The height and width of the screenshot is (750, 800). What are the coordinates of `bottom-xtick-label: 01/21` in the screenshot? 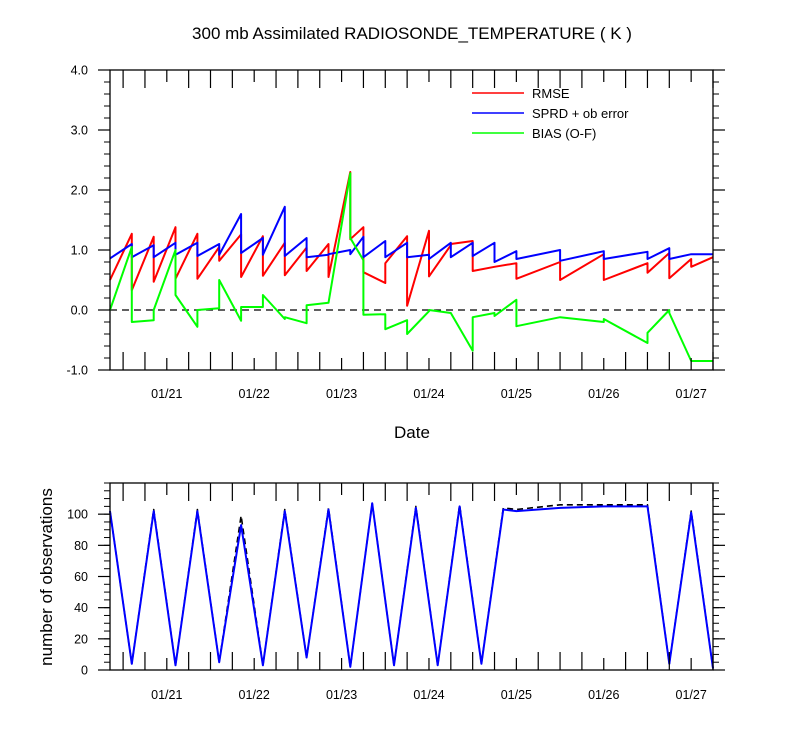 It's located at (166, 695).